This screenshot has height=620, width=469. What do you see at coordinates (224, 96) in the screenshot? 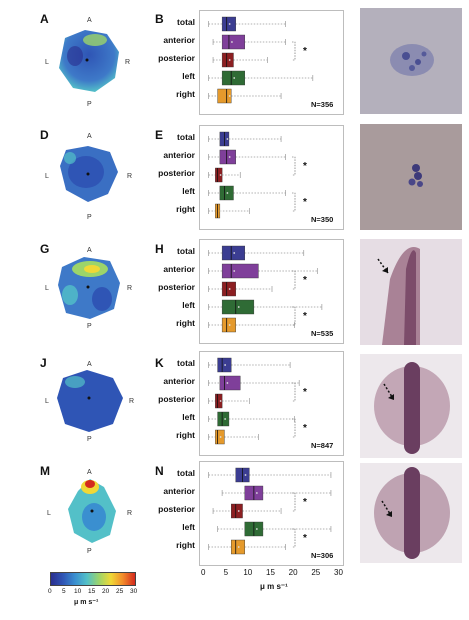
I see `box-right` at bounding box center [224, 96].